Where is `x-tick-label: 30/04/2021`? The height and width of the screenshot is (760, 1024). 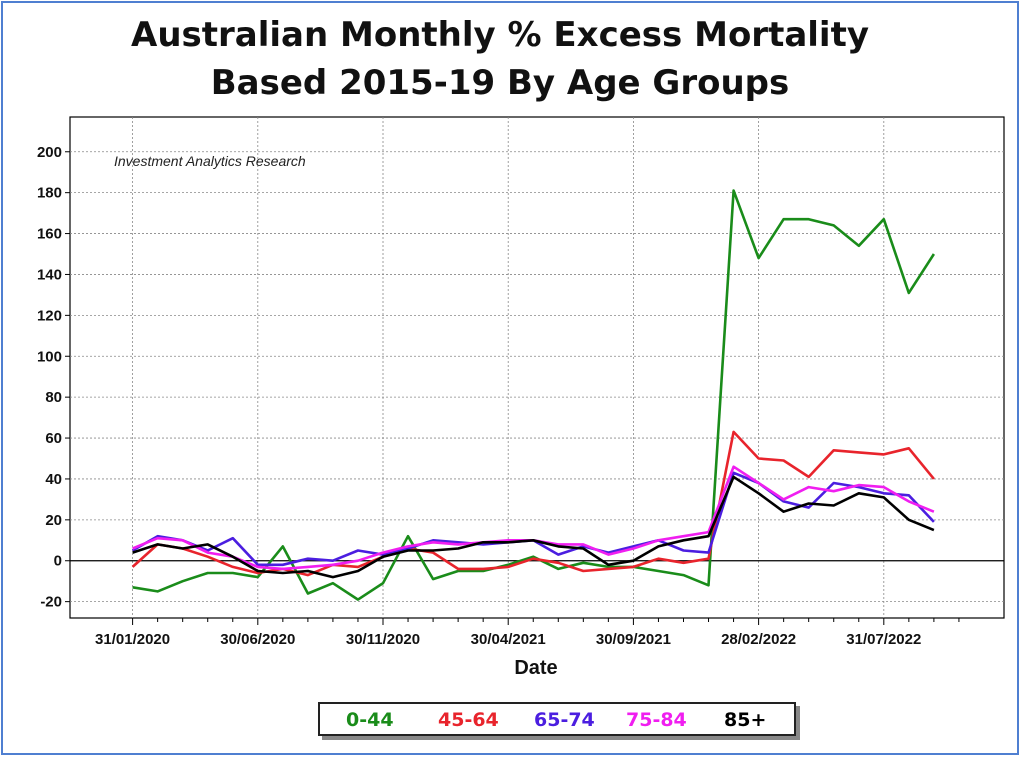 x-tick-label: 30/04/2021 is located at coordinates (508, 639).